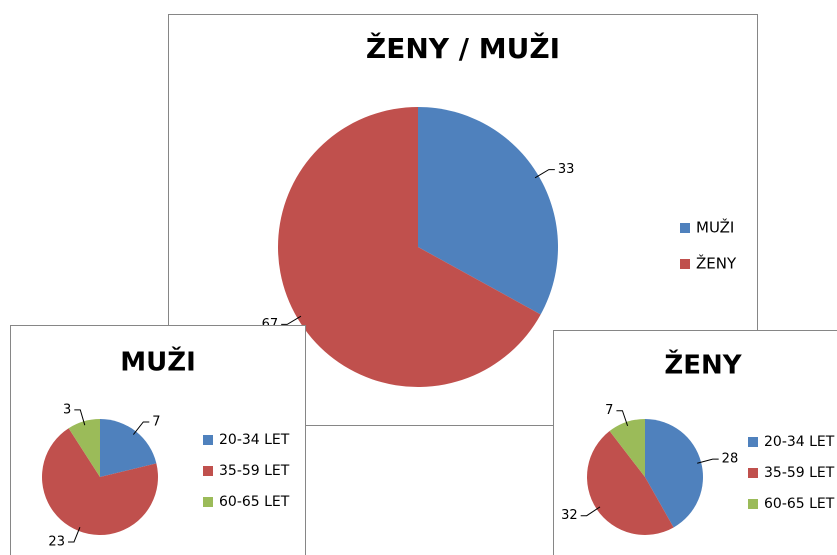 This screenshot has width=837, height=555. Describe the element at coordinates (703, 365) in the screenshot. I see `chart-title: ŽENY` at that location.